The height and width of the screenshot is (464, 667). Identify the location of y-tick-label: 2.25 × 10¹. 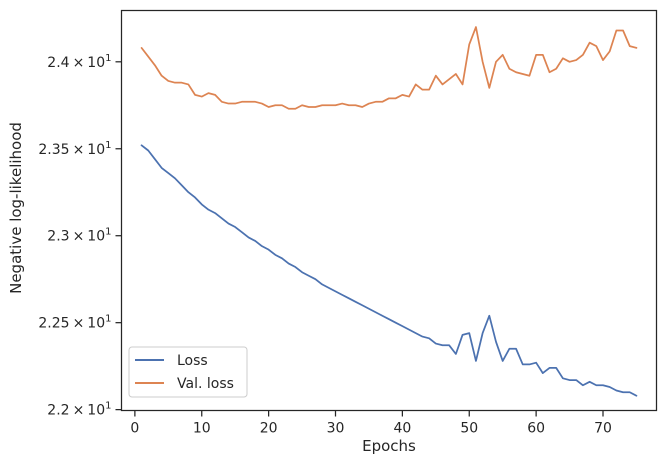
(74, 323).